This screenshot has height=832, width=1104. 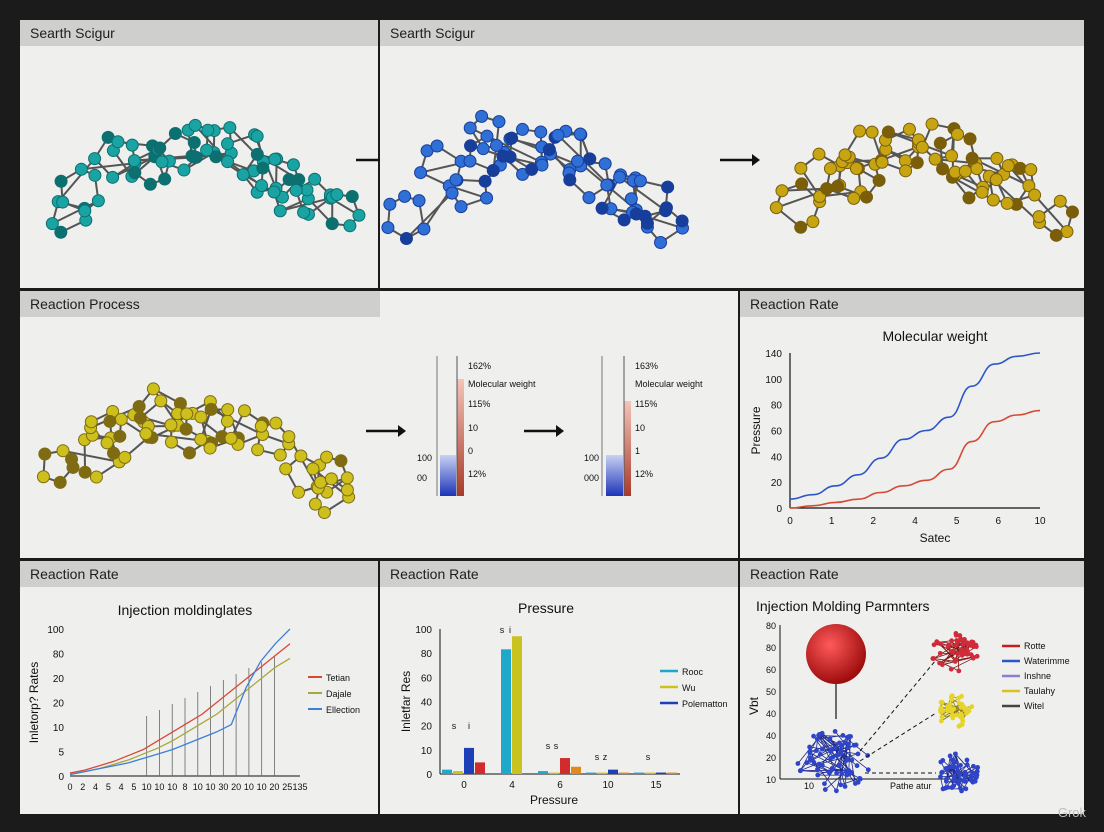 I want to click on series-line, so click(x=915, y=426).